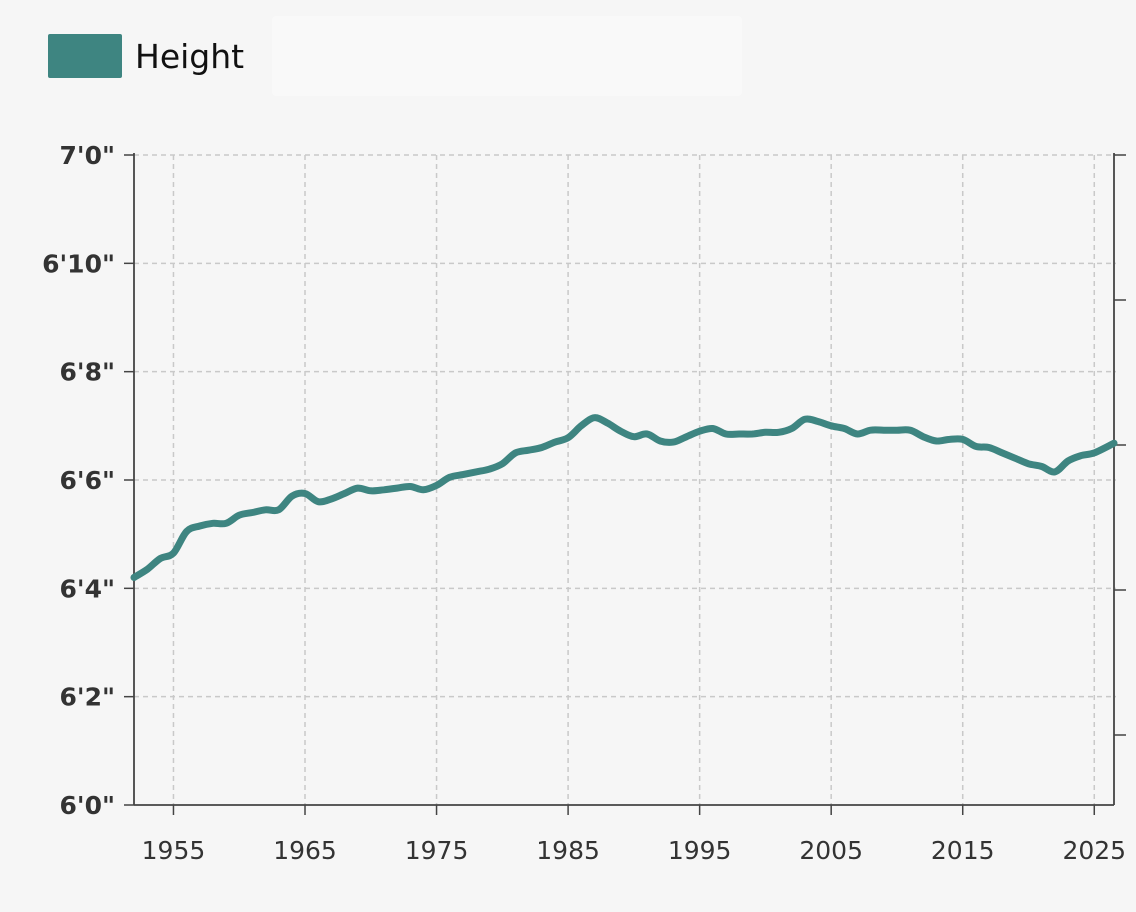 The image size is (1136, 912). What do you see at coordinates (87, 697) in the screenshot?
I see `y-tick-label: 6'2"` at bounding box center [87, 697].